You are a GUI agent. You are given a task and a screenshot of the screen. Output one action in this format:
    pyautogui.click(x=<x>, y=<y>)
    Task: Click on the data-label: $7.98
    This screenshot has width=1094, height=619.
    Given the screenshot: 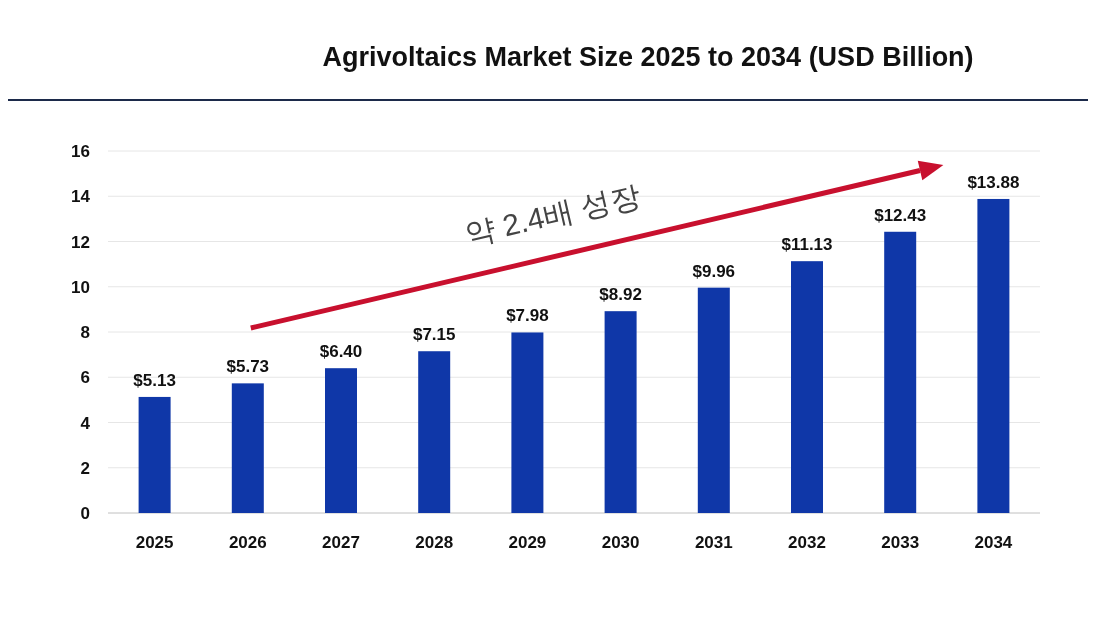 What is the action you would take?
    pyautogui.click(x=527, y=316)
    